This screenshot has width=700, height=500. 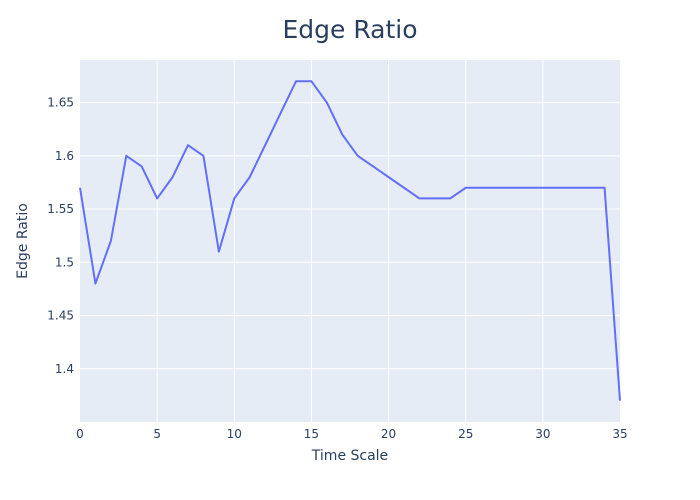 I want to click on x-tick-label: 30, so click(x=542, y=434).